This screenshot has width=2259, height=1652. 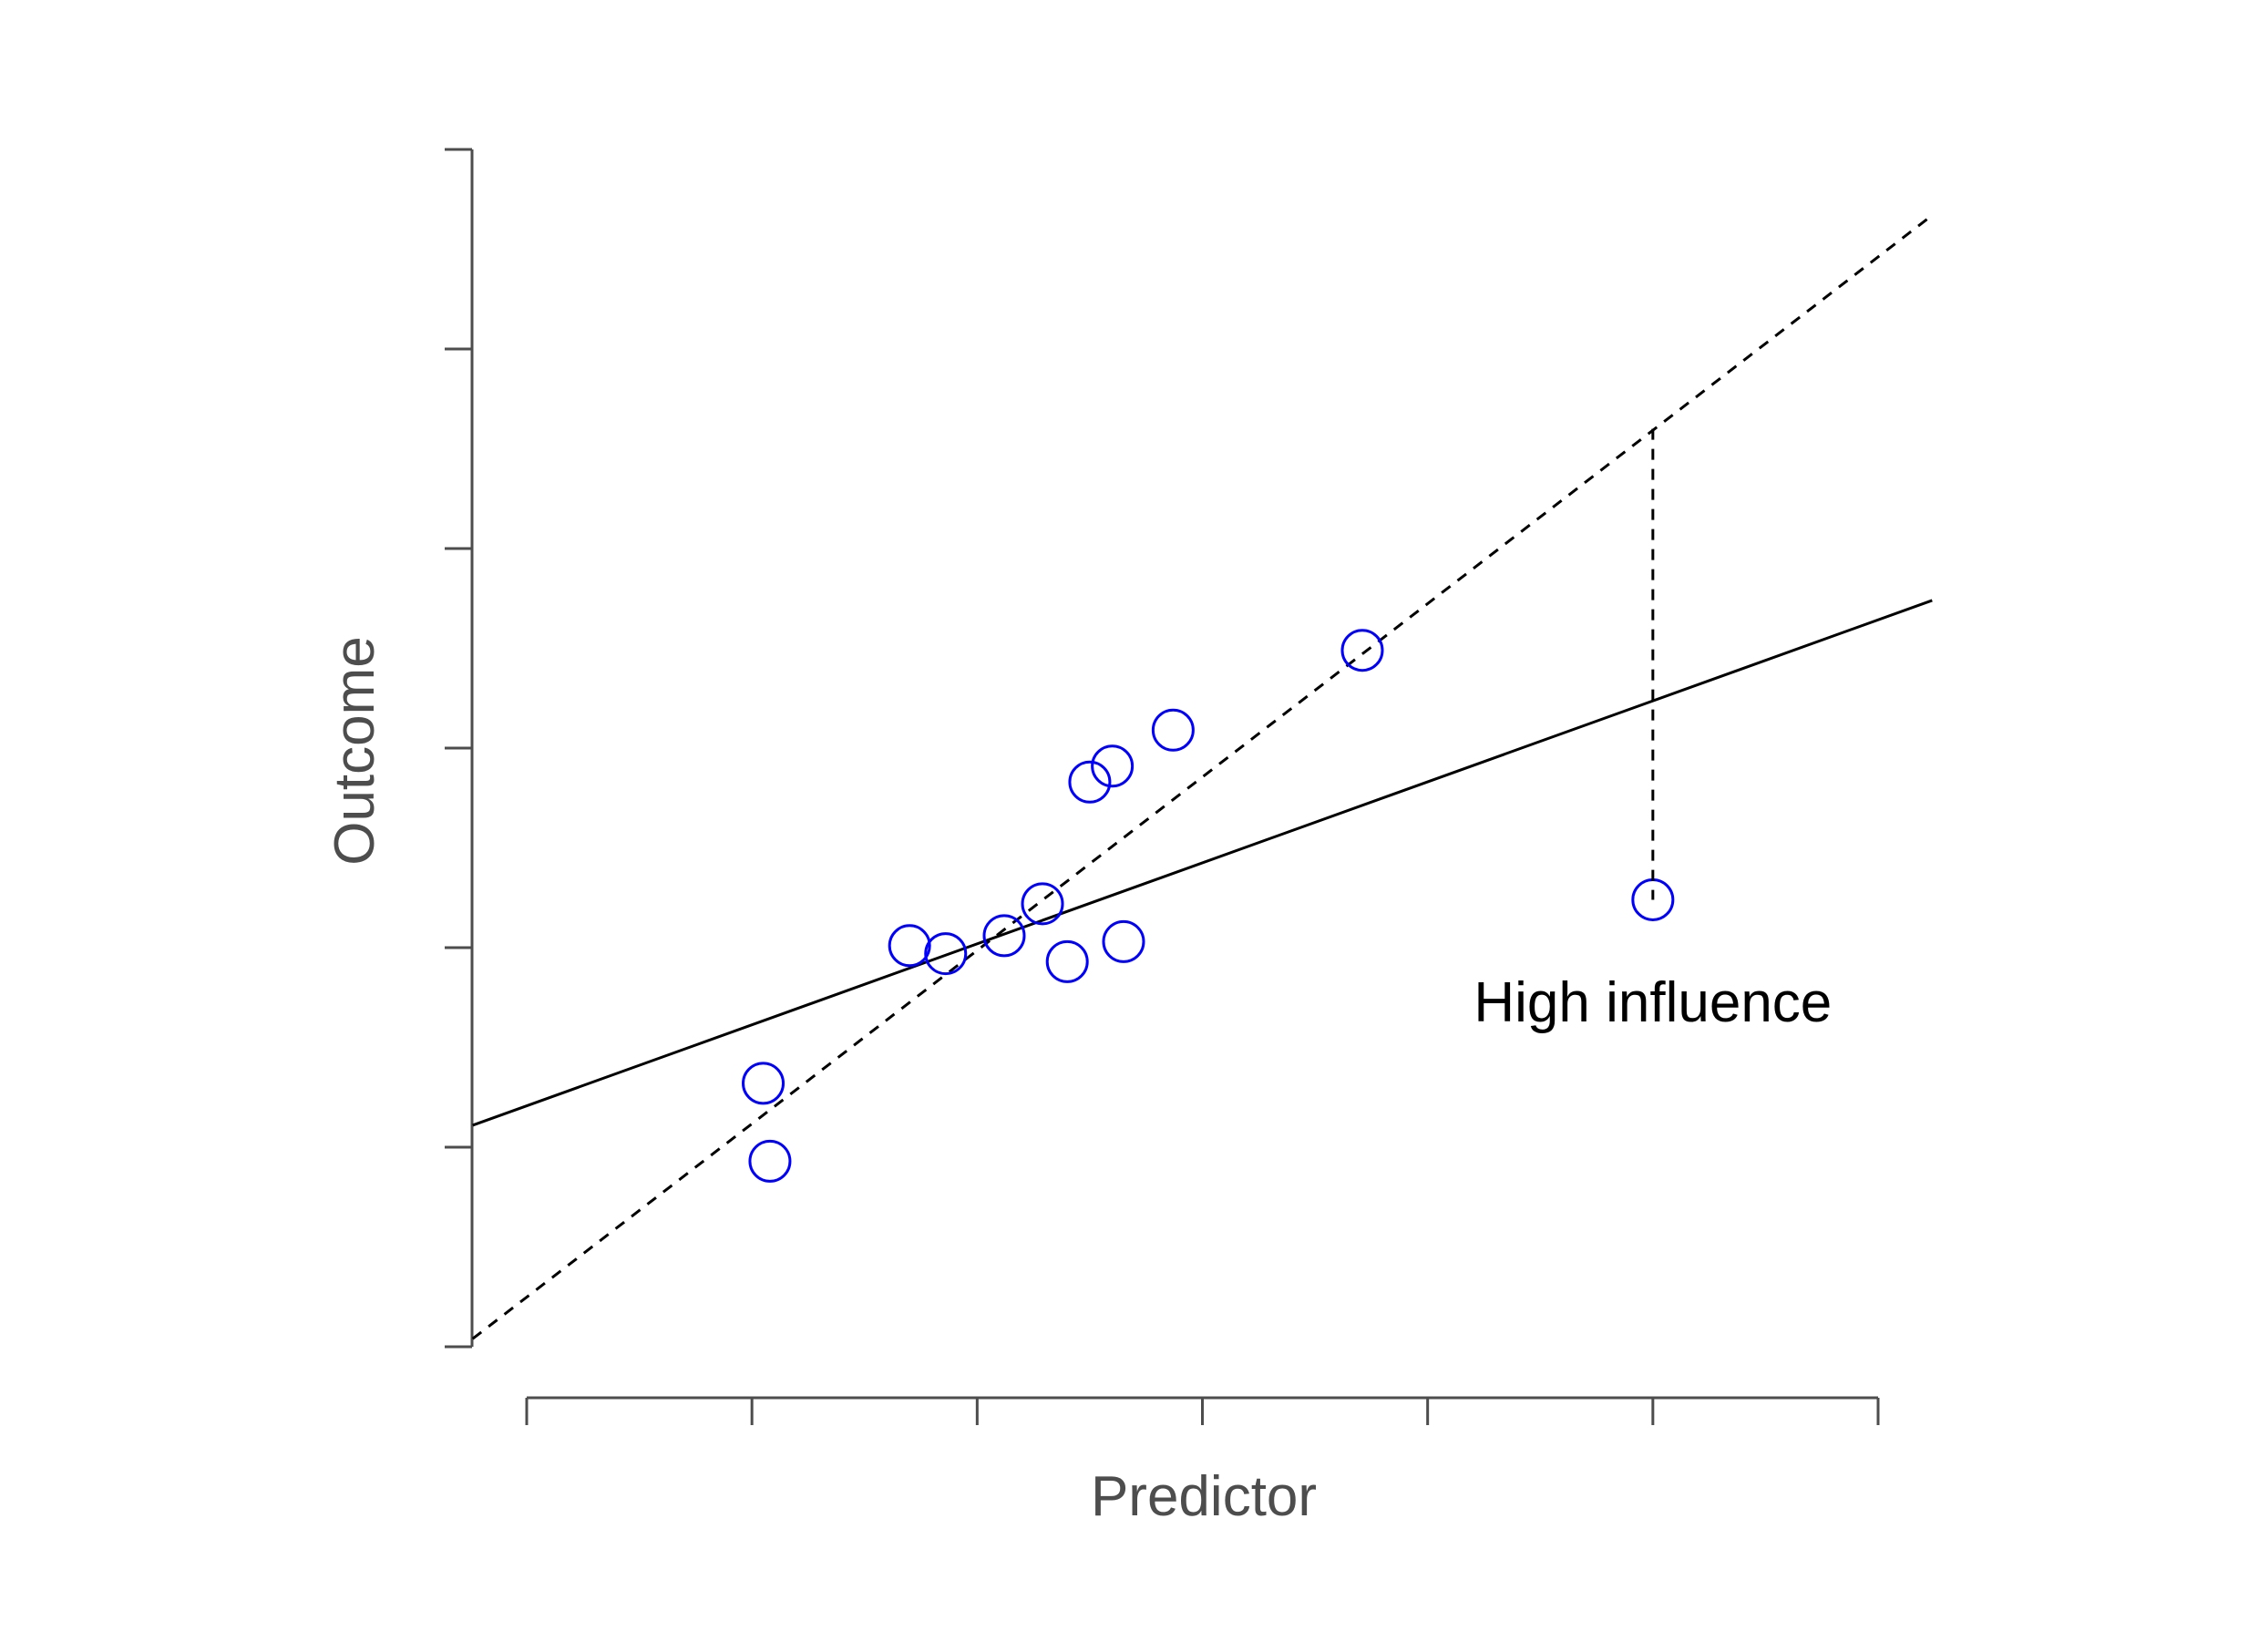 I want to click on data-points, so click(x=1208, y=906).